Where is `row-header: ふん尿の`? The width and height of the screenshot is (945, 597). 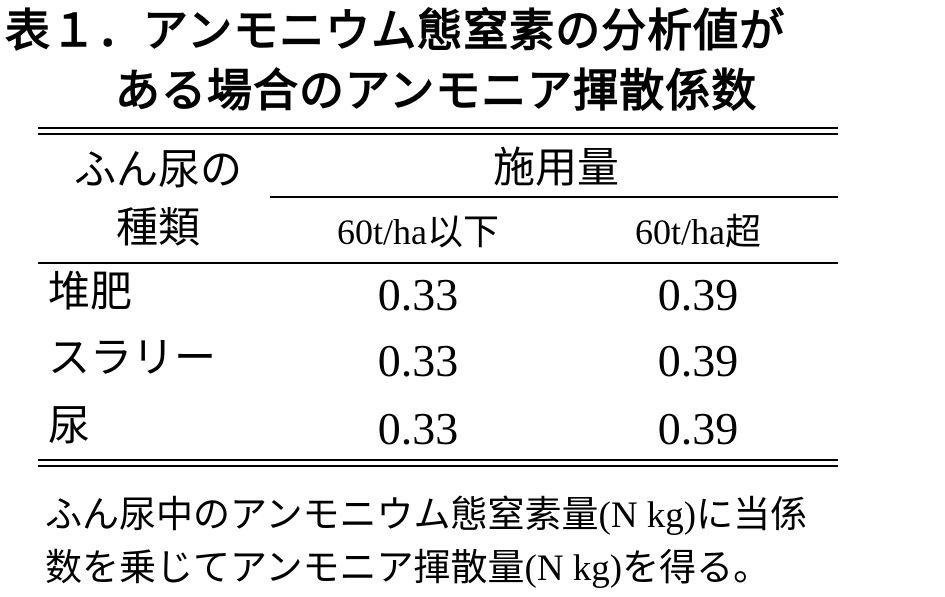 row-header: ふん尿の is located at coordinates (158, 171).